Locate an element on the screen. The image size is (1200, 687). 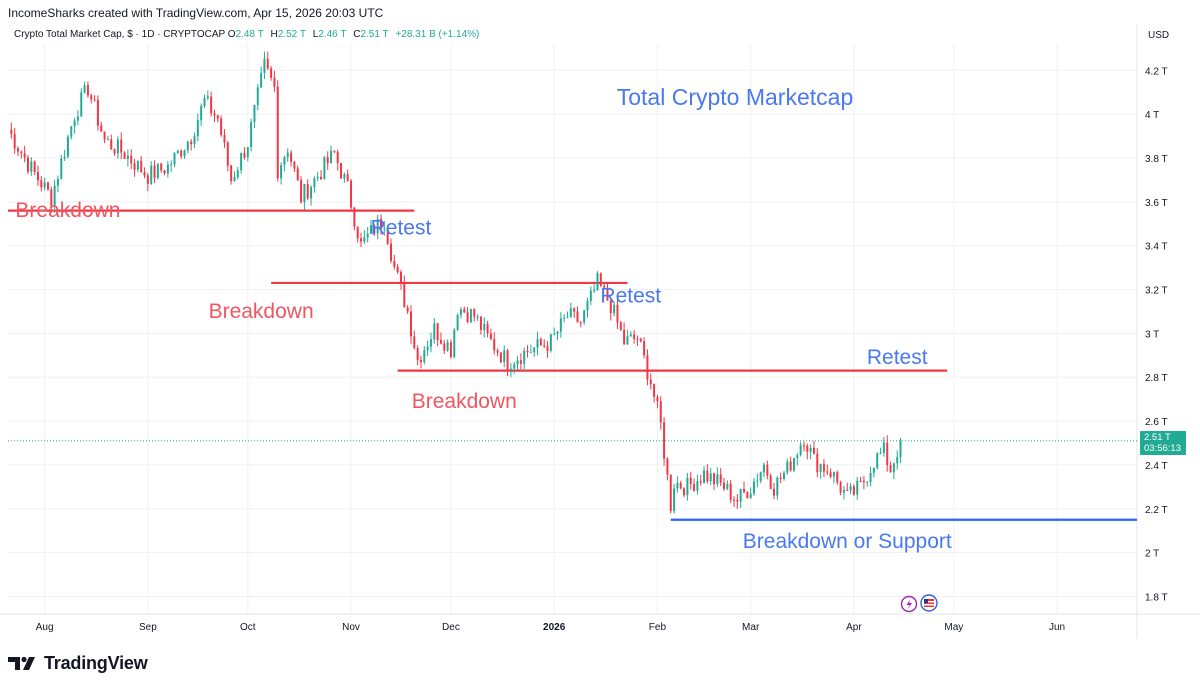
time-axis: Aug Sep Oct Nov Dec 2026 Feb Mar Apr May Jun is located at coordinates (550, 627).